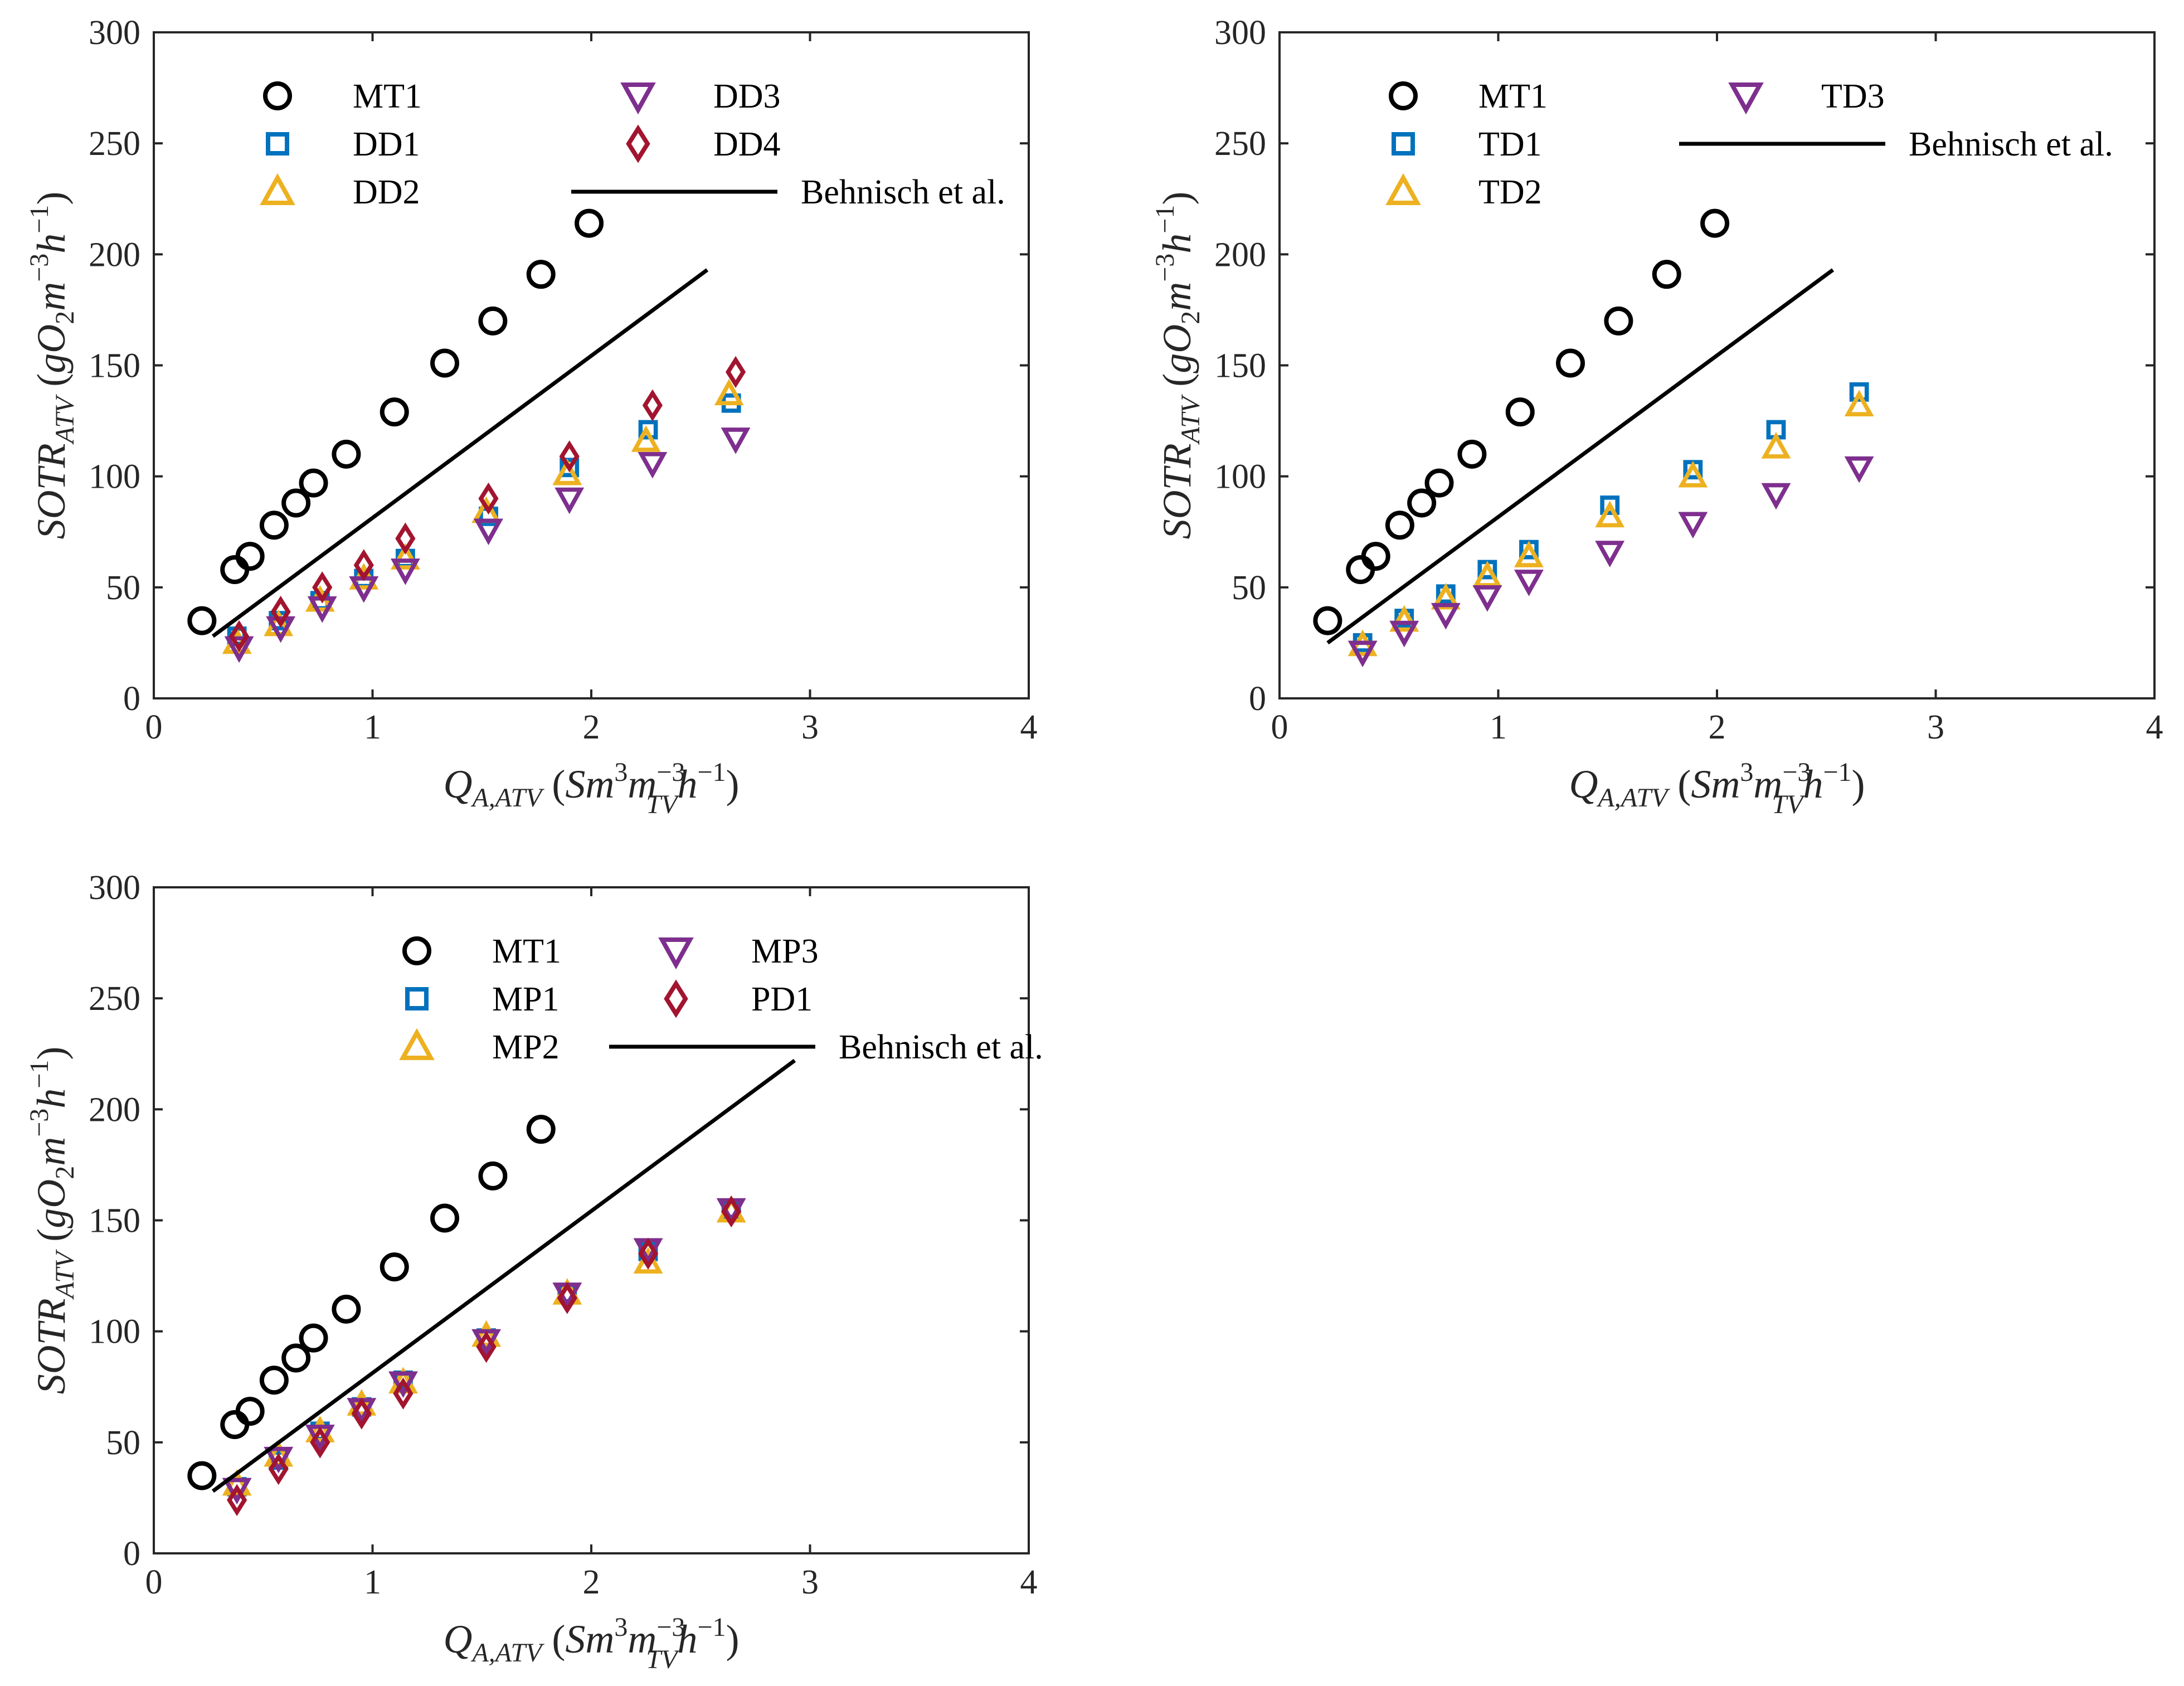 Image resolution: width=2184 pixels, height=1686 pixels. What do you see at coordinates (1178, 366) in the screenshot?
I see `y-axis-label: SOTRATV (gO2m−3h−1)` at bounding box center [1178, 366].